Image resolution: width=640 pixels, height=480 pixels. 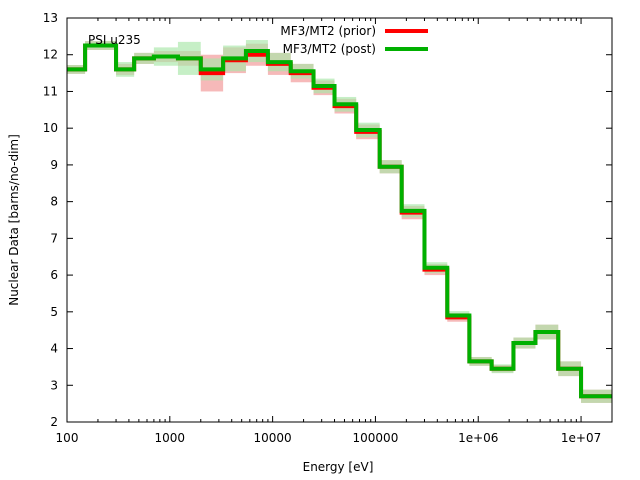 What do you see at coordinates (478, 438) in the screenshot?
I see `x-tick-label: 1e+06` at bounding box center [478, 438].